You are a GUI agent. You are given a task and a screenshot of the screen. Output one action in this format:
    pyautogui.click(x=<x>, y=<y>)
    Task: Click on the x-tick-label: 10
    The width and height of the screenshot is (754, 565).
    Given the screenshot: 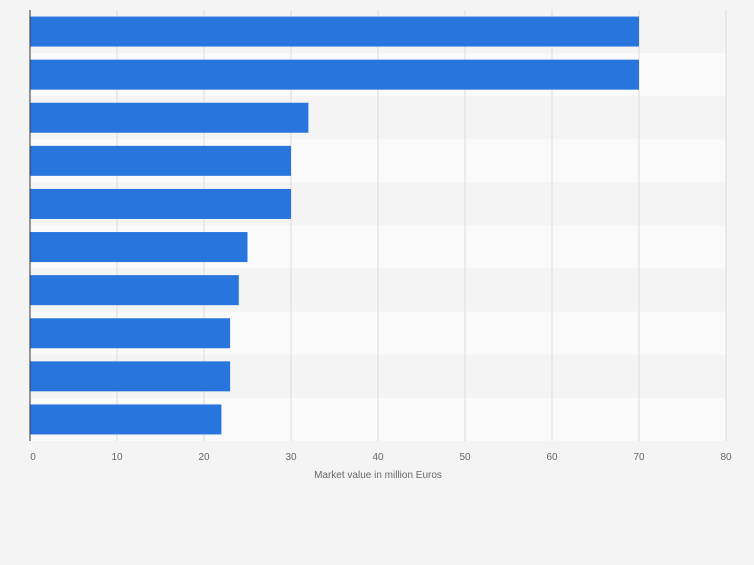 What is the action you would take?
    pyautogui.click(x=117, y=457)
    